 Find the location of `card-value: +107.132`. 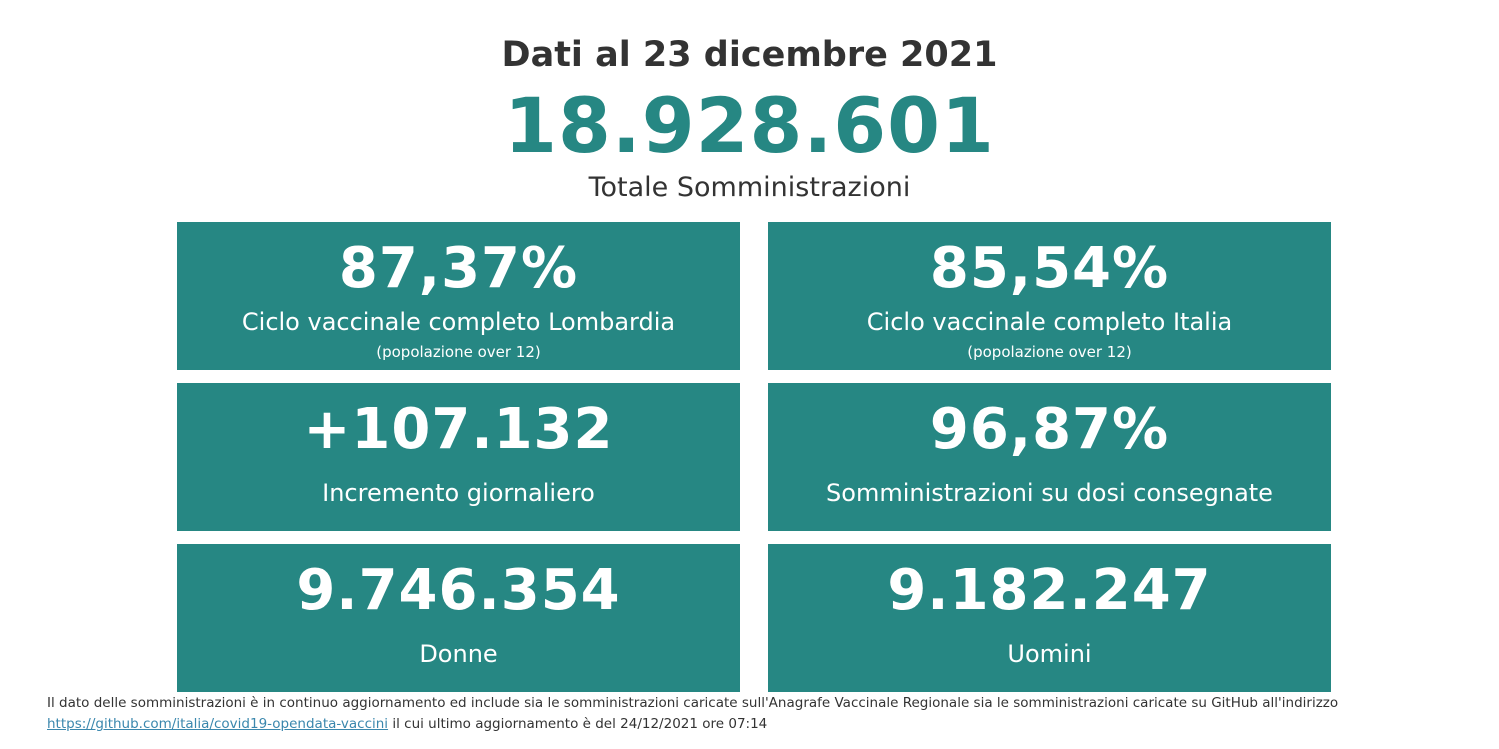

card-value: +107.132 is located at coordinates (458, 429).